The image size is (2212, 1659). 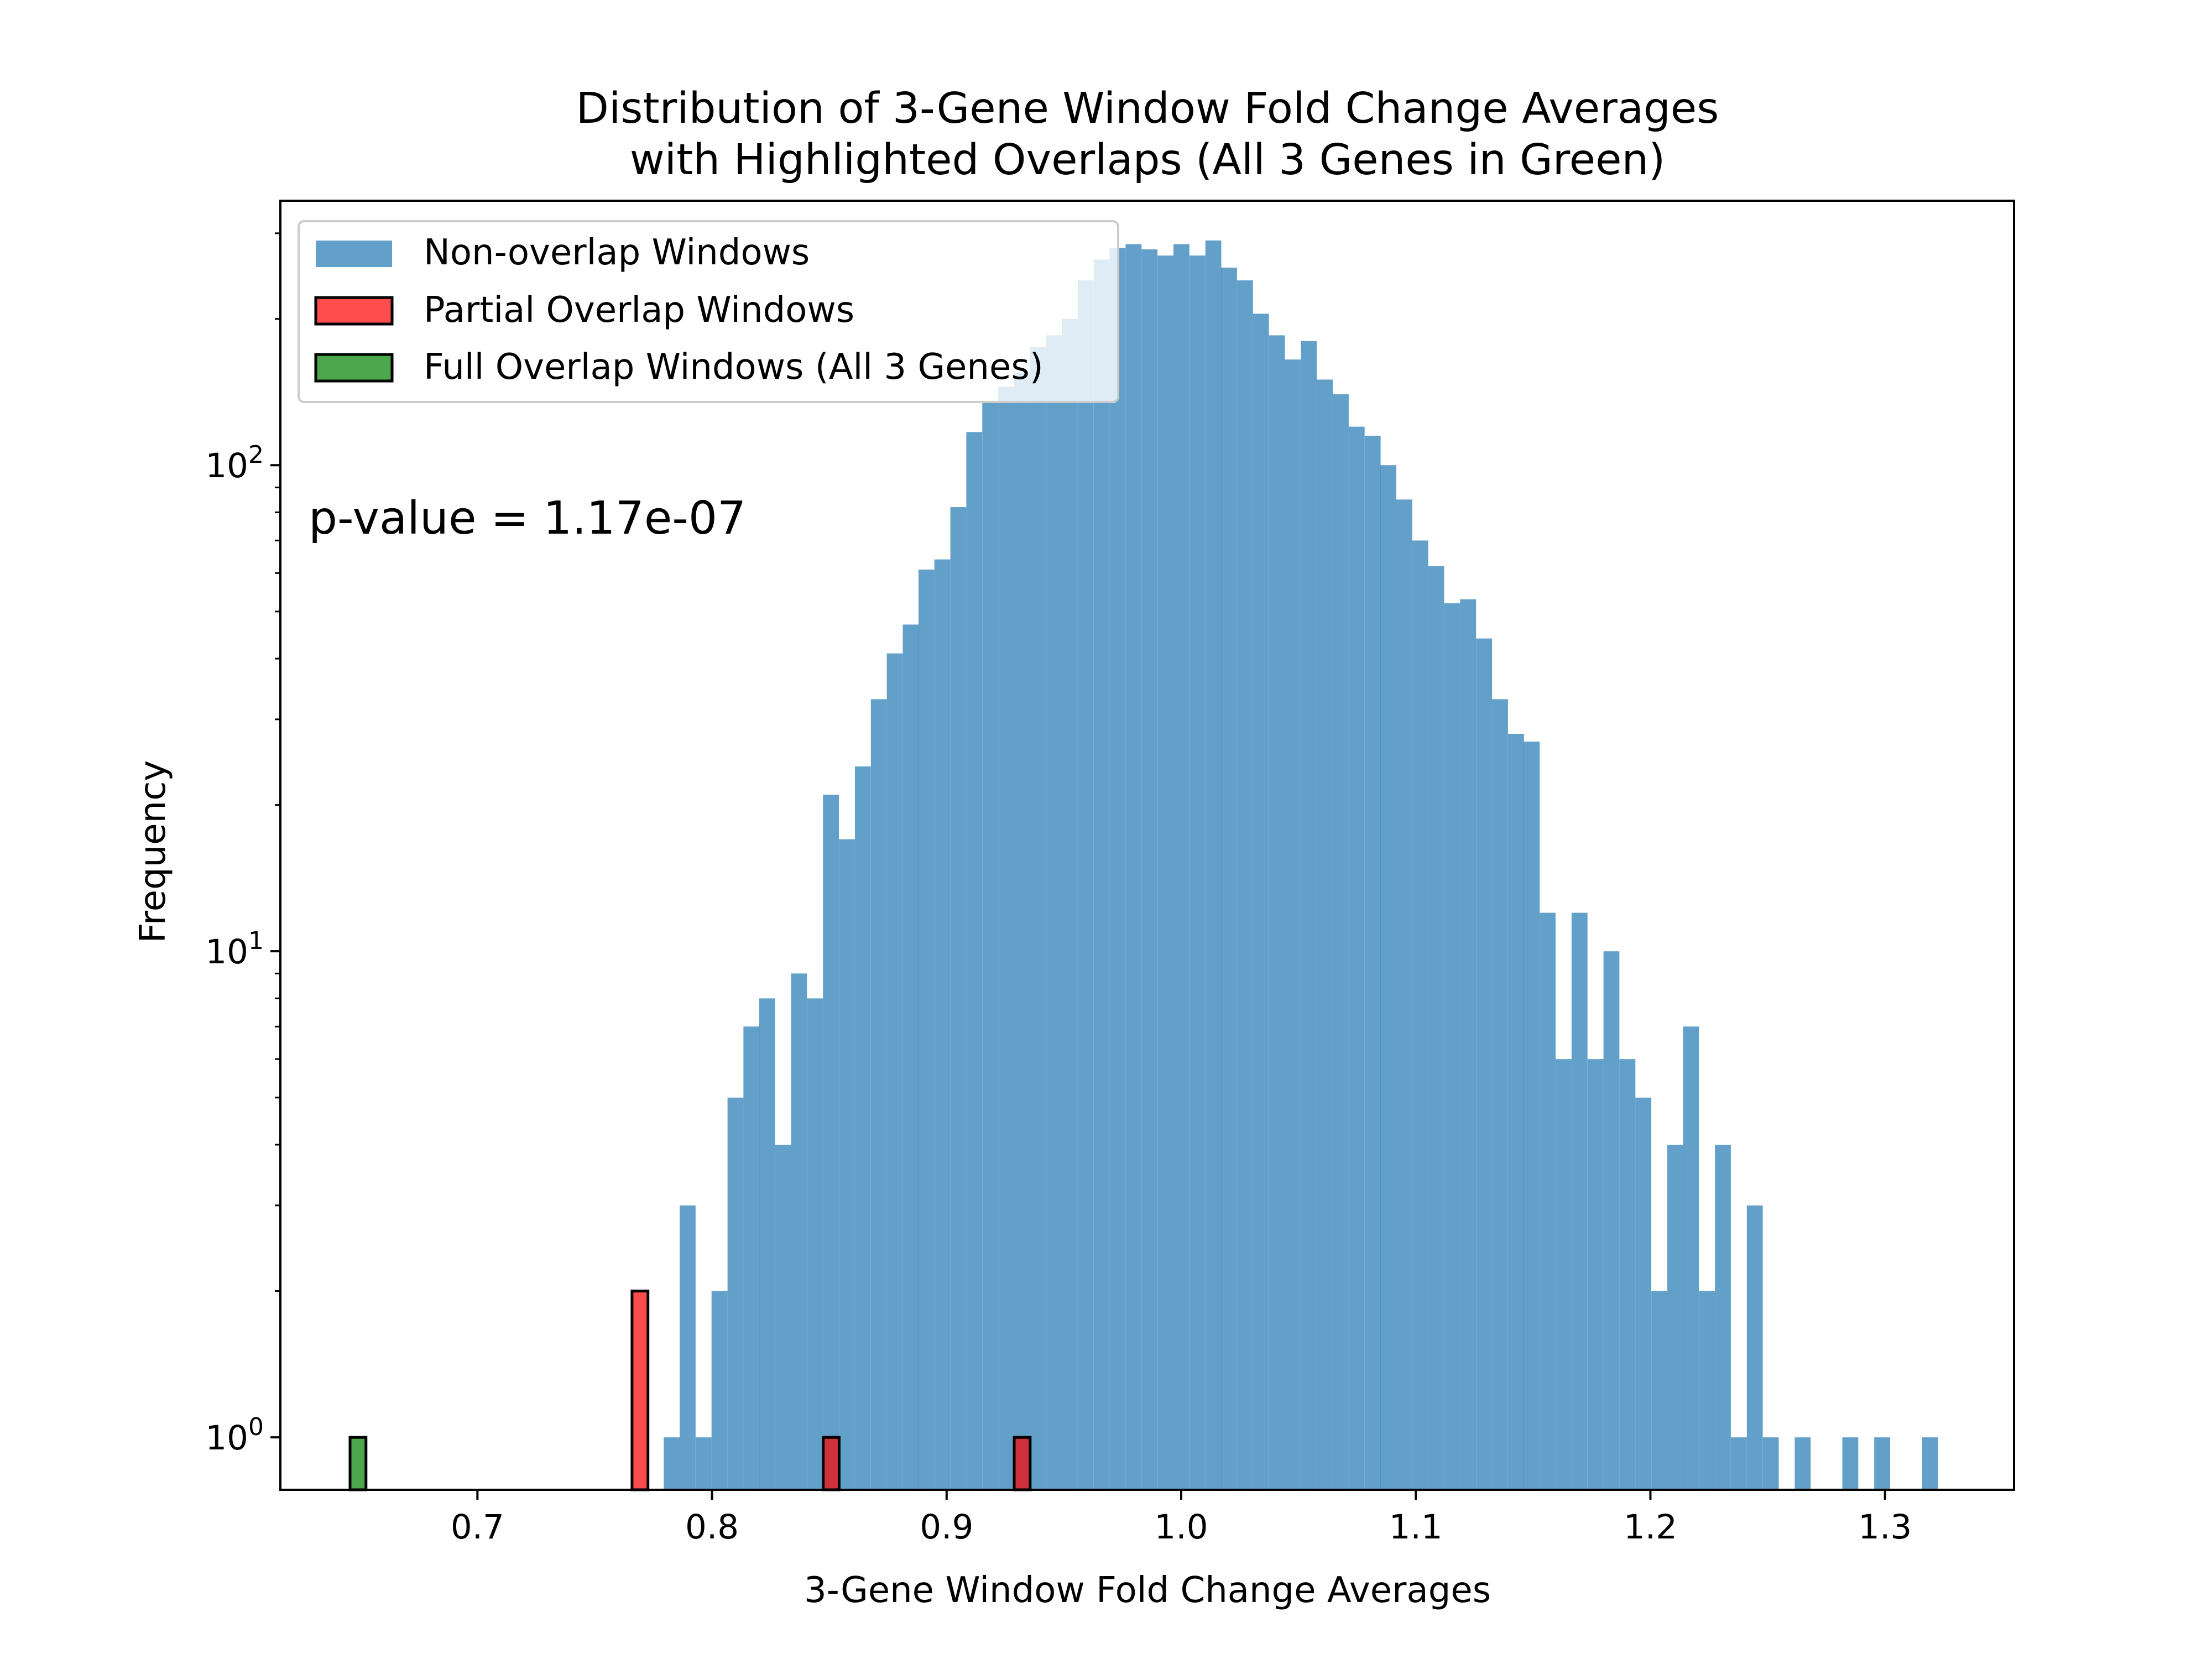 I want to click on x-tick-label: 0.7, so click(x=478, y=1527).